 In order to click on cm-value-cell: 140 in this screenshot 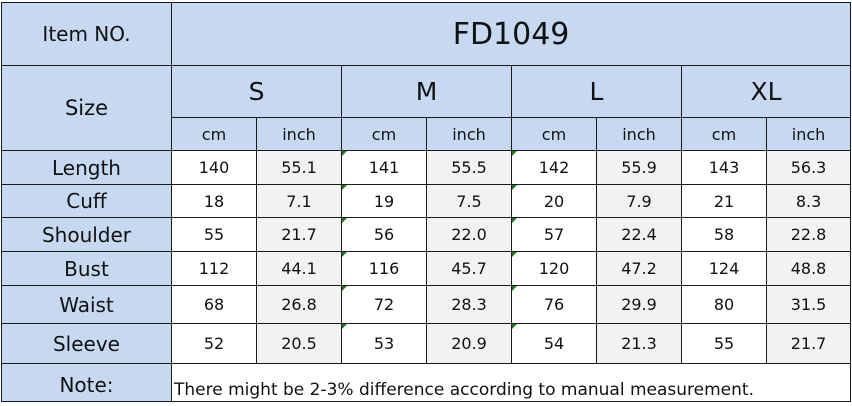, I will do `click(214, 167)`.